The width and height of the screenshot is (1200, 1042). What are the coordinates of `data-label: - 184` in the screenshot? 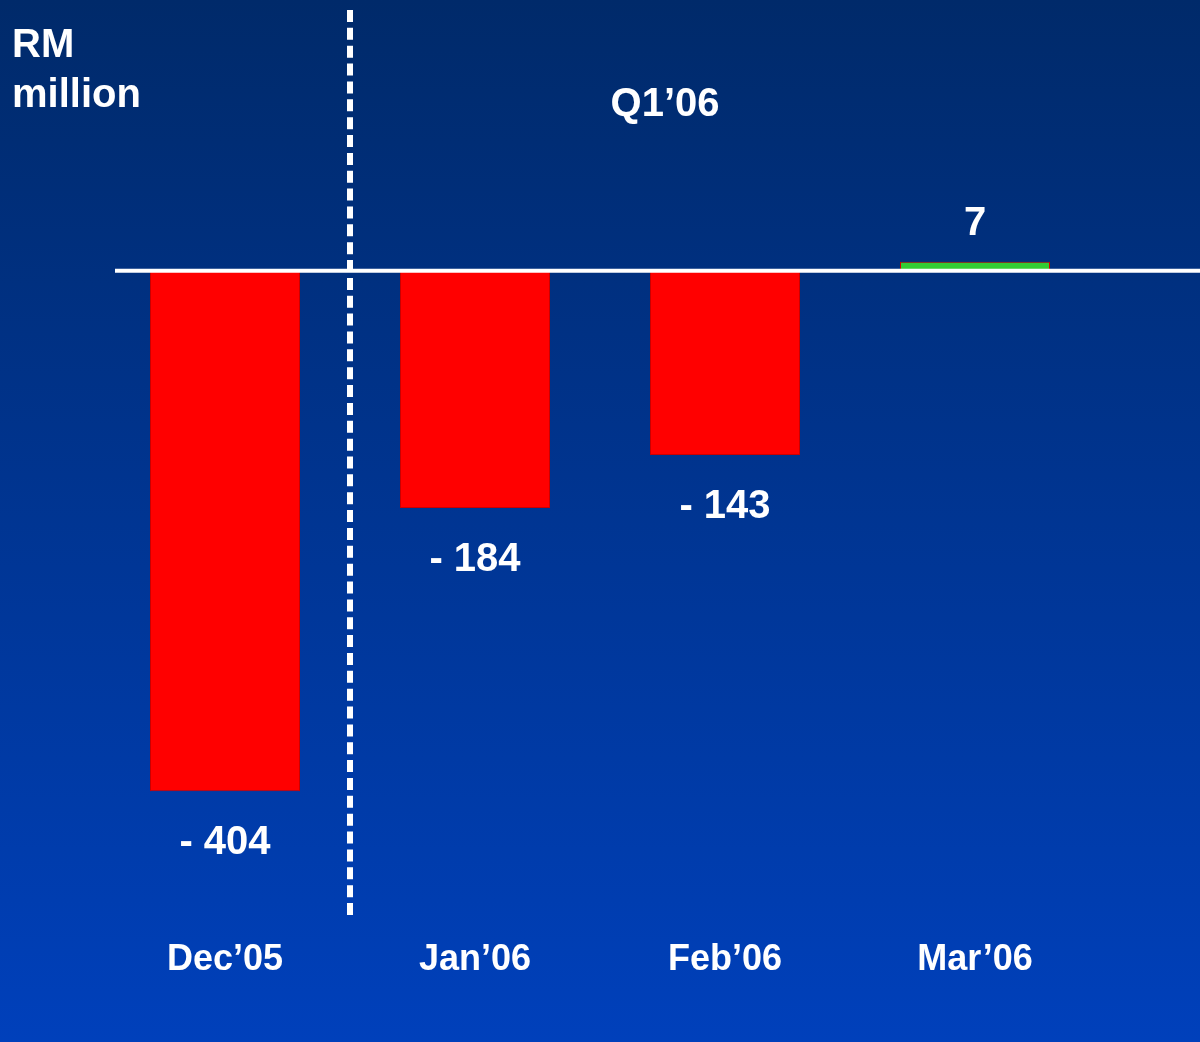 It's located at (475, 556).